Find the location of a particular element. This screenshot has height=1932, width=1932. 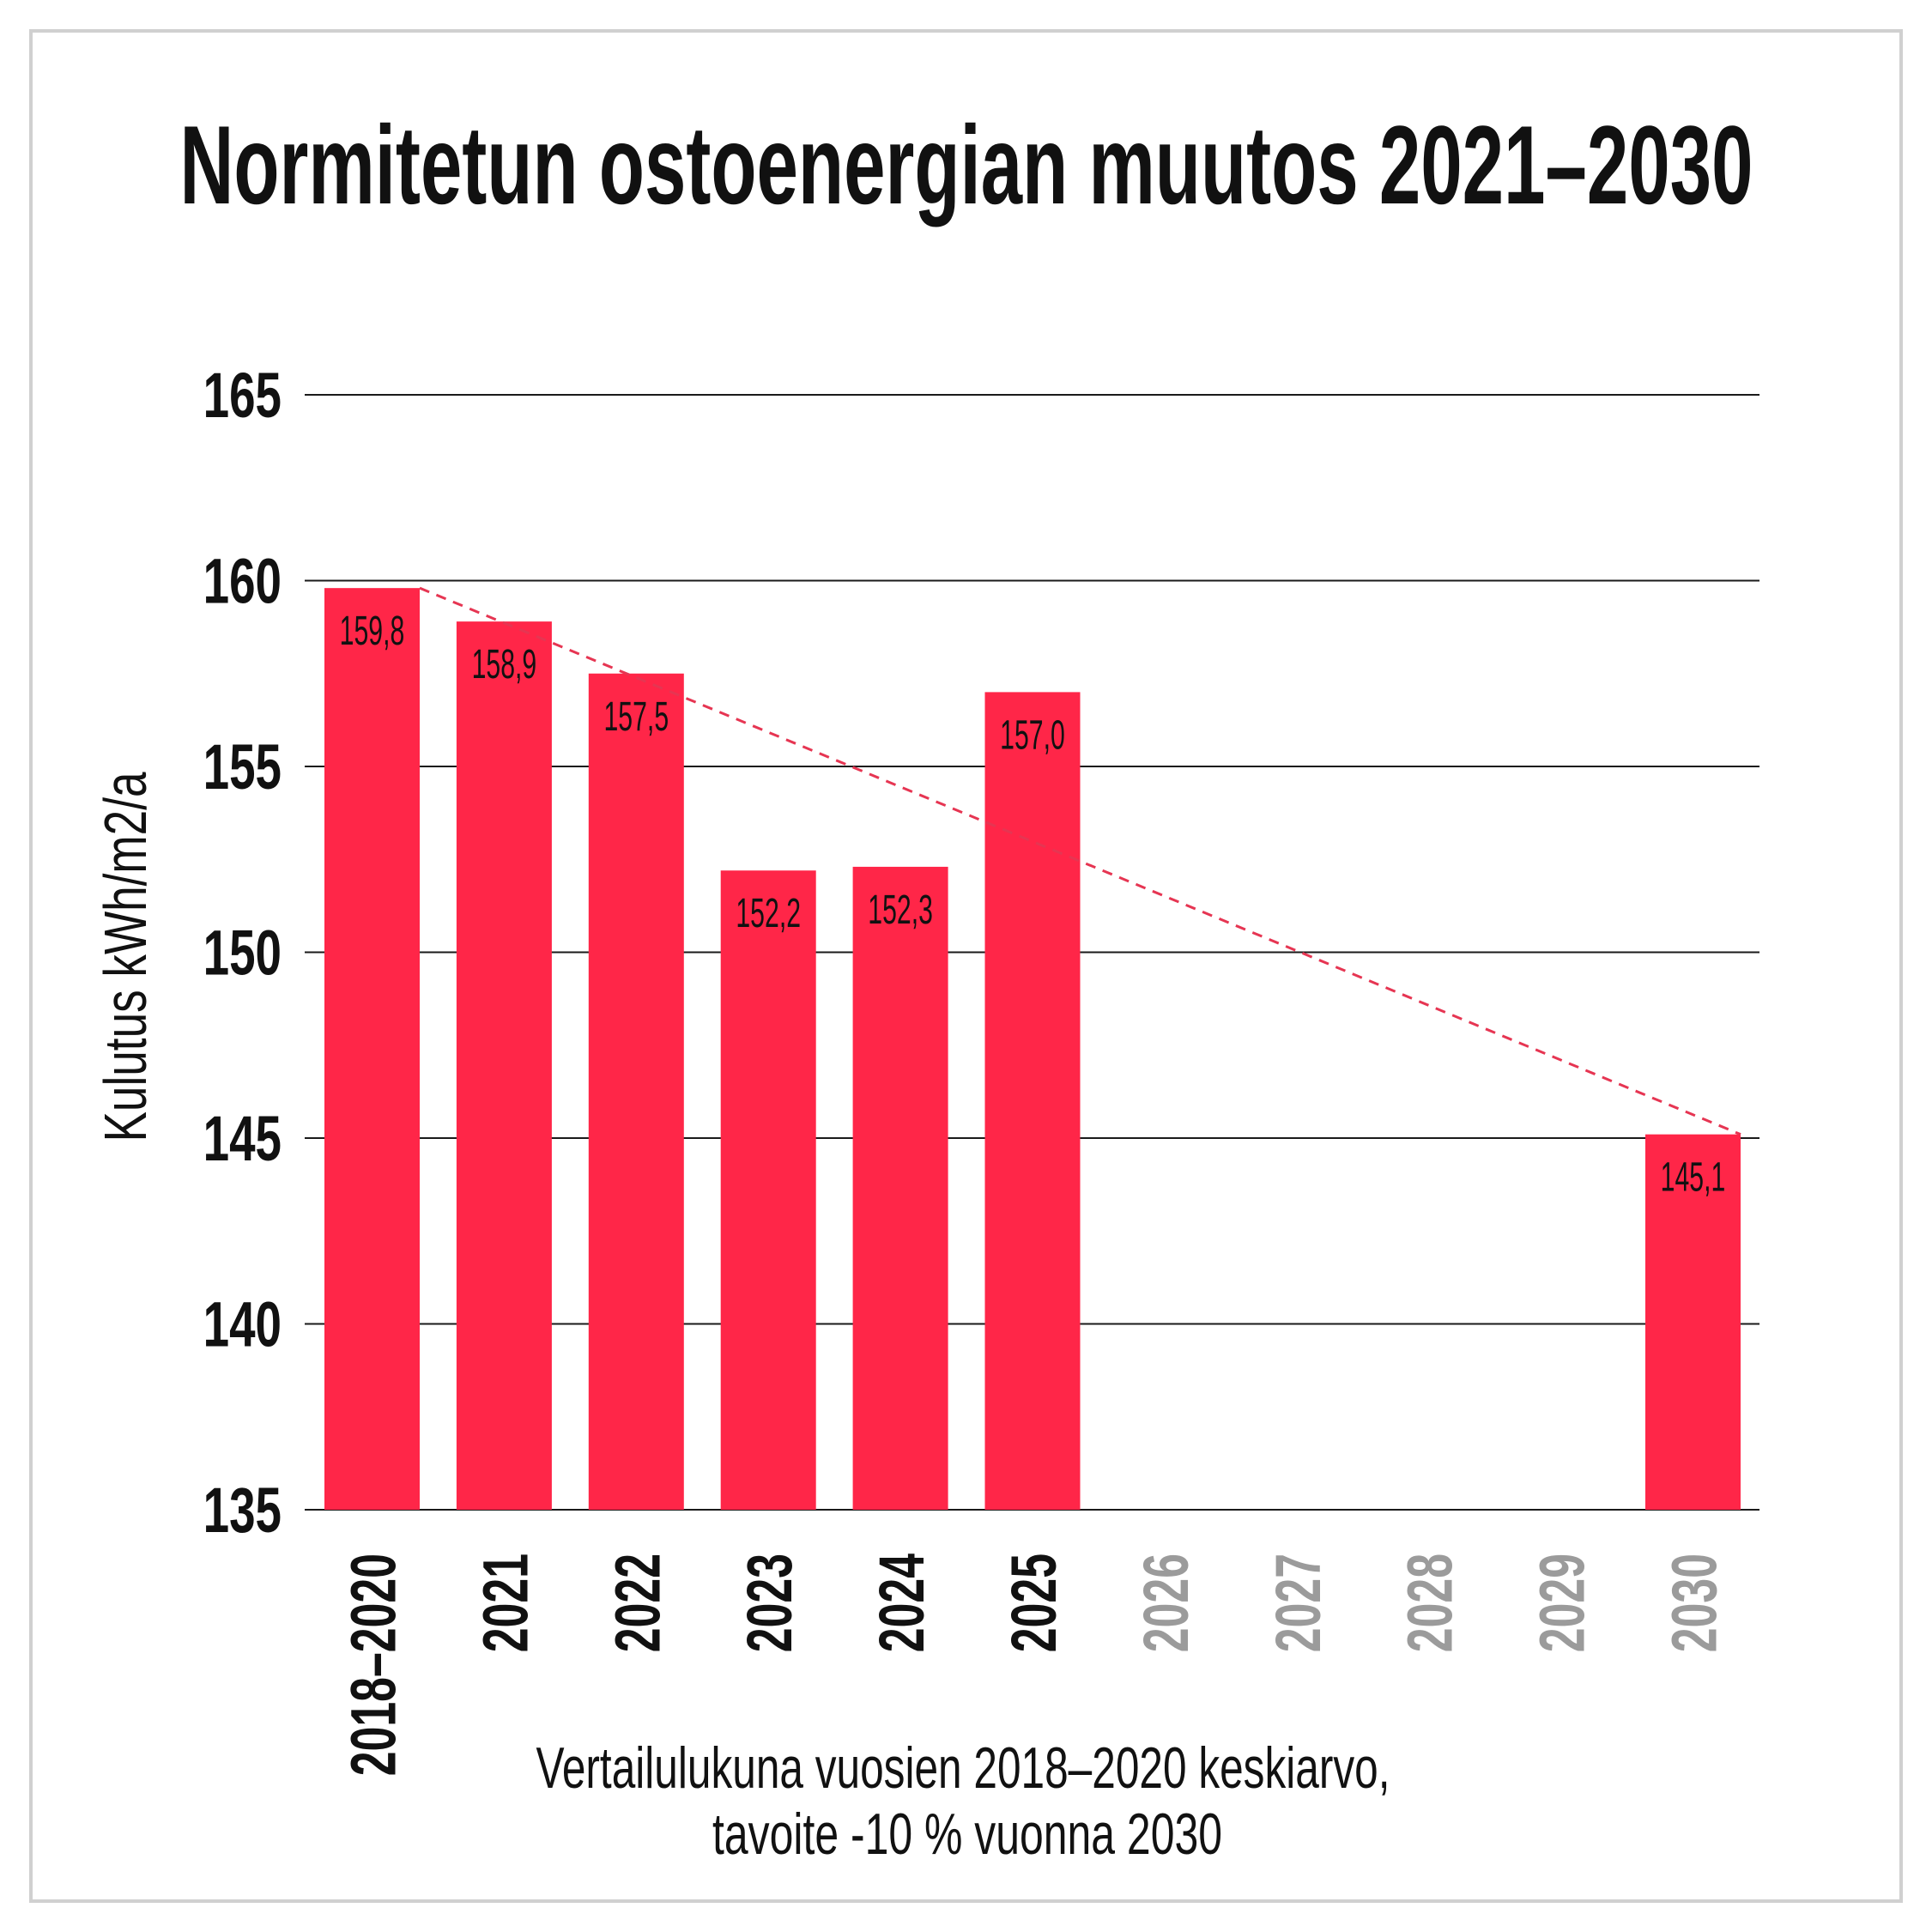

value-label-2018-2020: 159,8 is located at coordinates (372, 631).